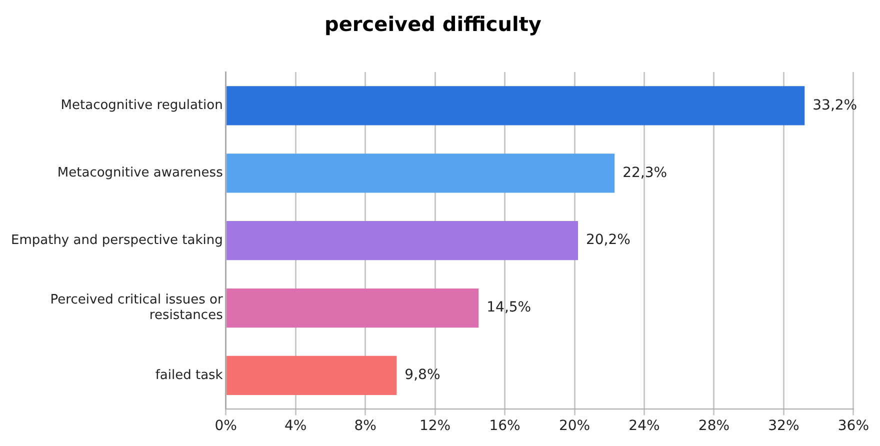 The image size is (880, 446). I want to click on data-label: 20,2%, so click(608, 240).